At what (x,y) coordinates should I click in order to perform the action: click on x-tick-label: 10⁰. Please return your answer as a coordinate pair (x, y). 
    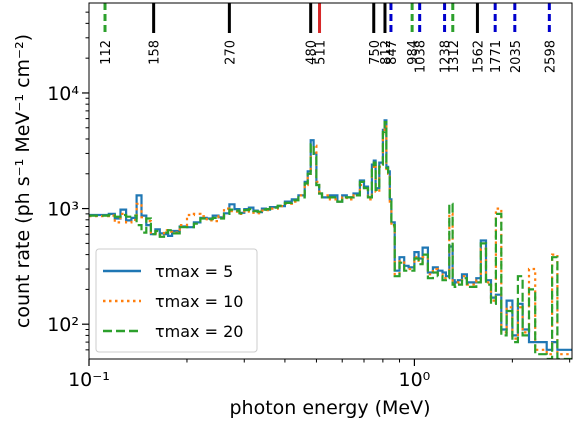
    Looking at the image, I should click on (415, 380).